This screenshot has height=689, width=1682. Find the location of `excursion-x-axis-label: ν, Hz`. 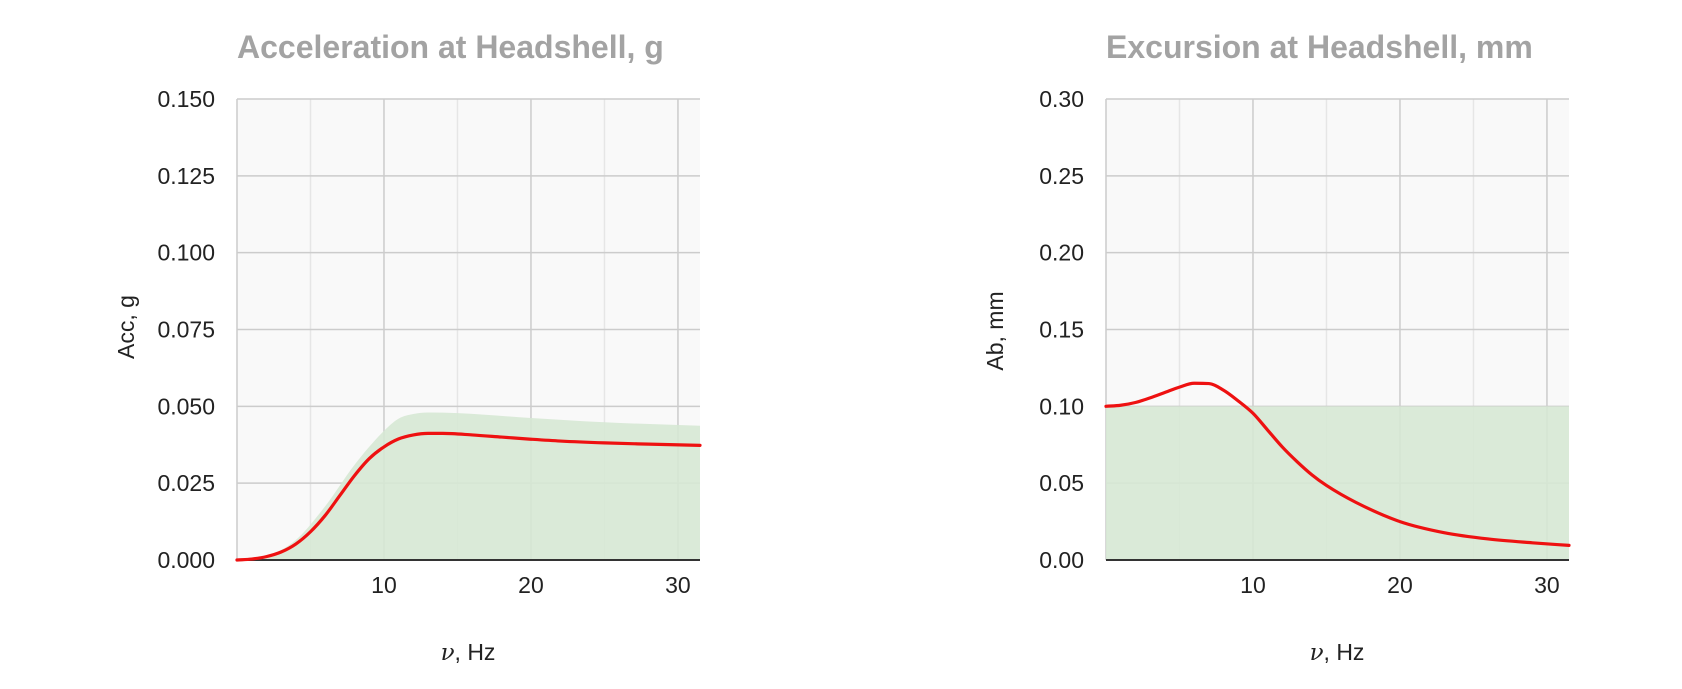

excursion-x-axis-label: ν, Hz is located at coordinates (1337, 652).